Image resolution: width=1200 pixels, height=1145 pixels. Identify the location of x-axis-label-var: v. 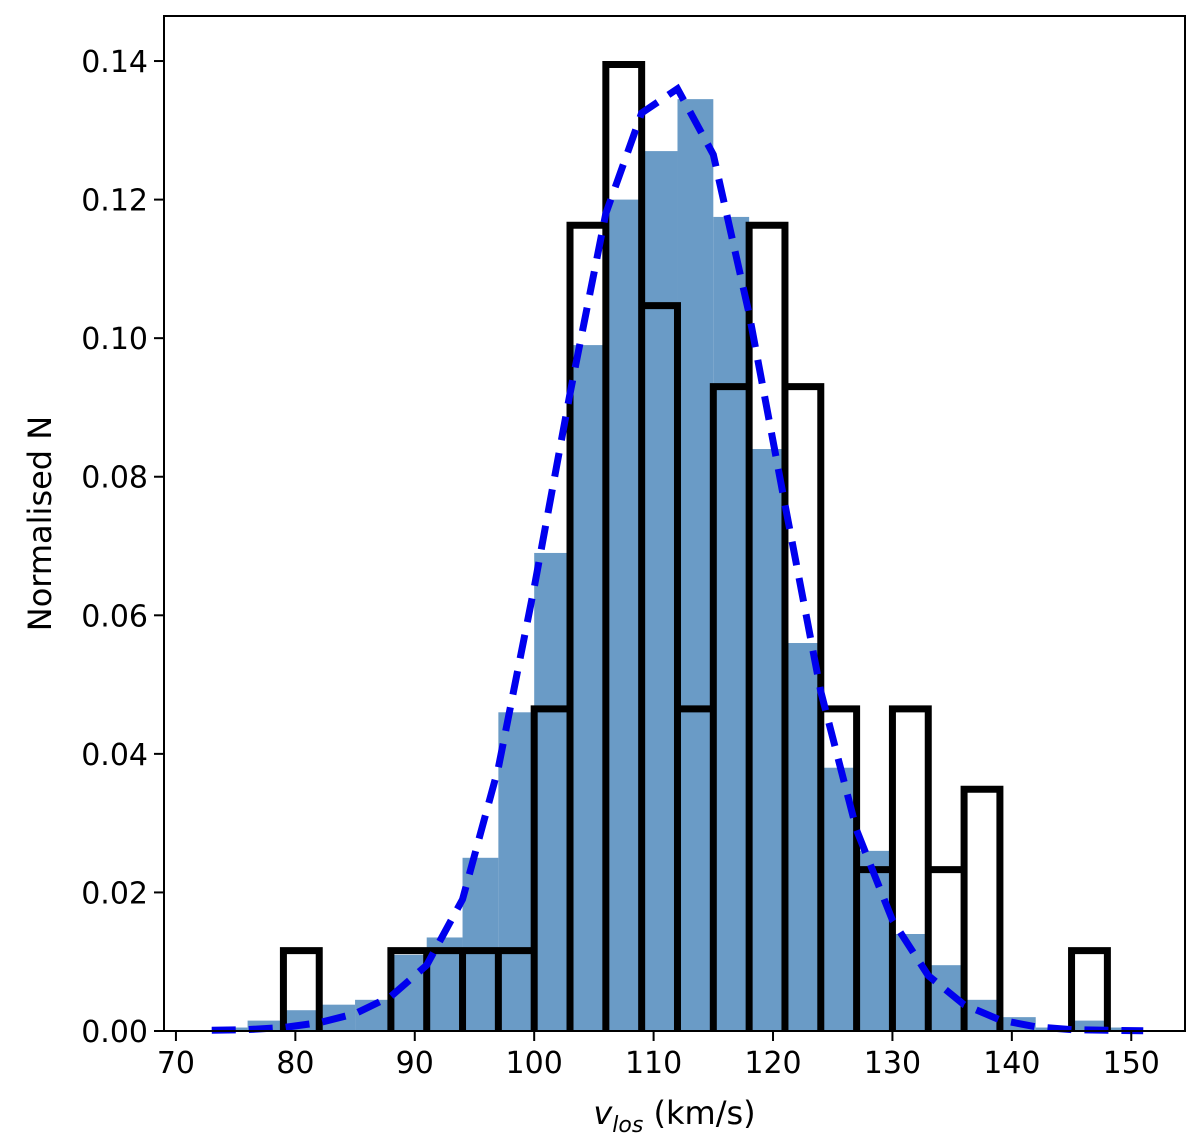
(603, 1113).